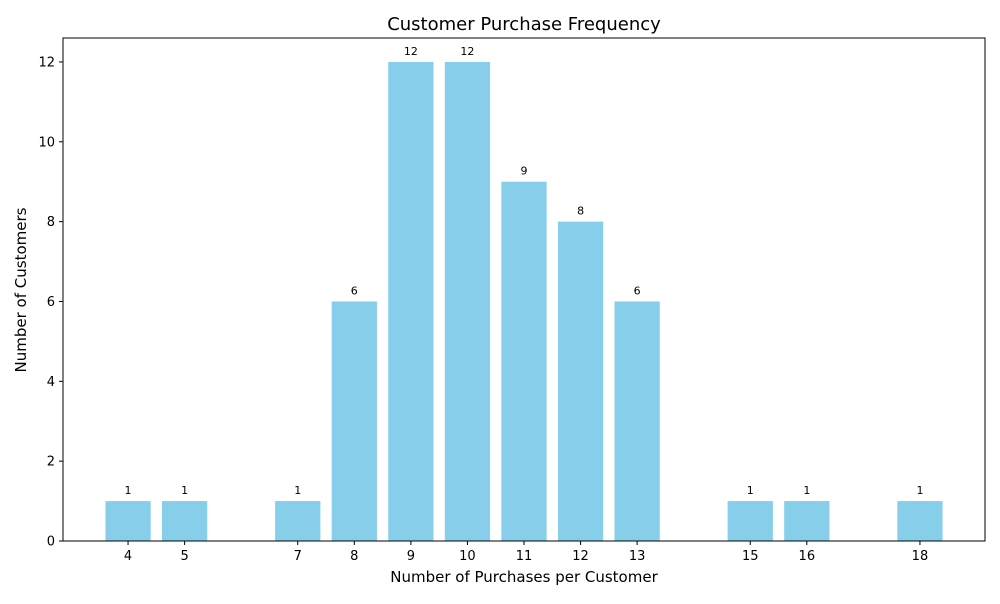 The image size is (1000, 604). Describe the element at coordinates (637, 556) in the screenshot. I see `x-tick-label-13: 13` at that location.